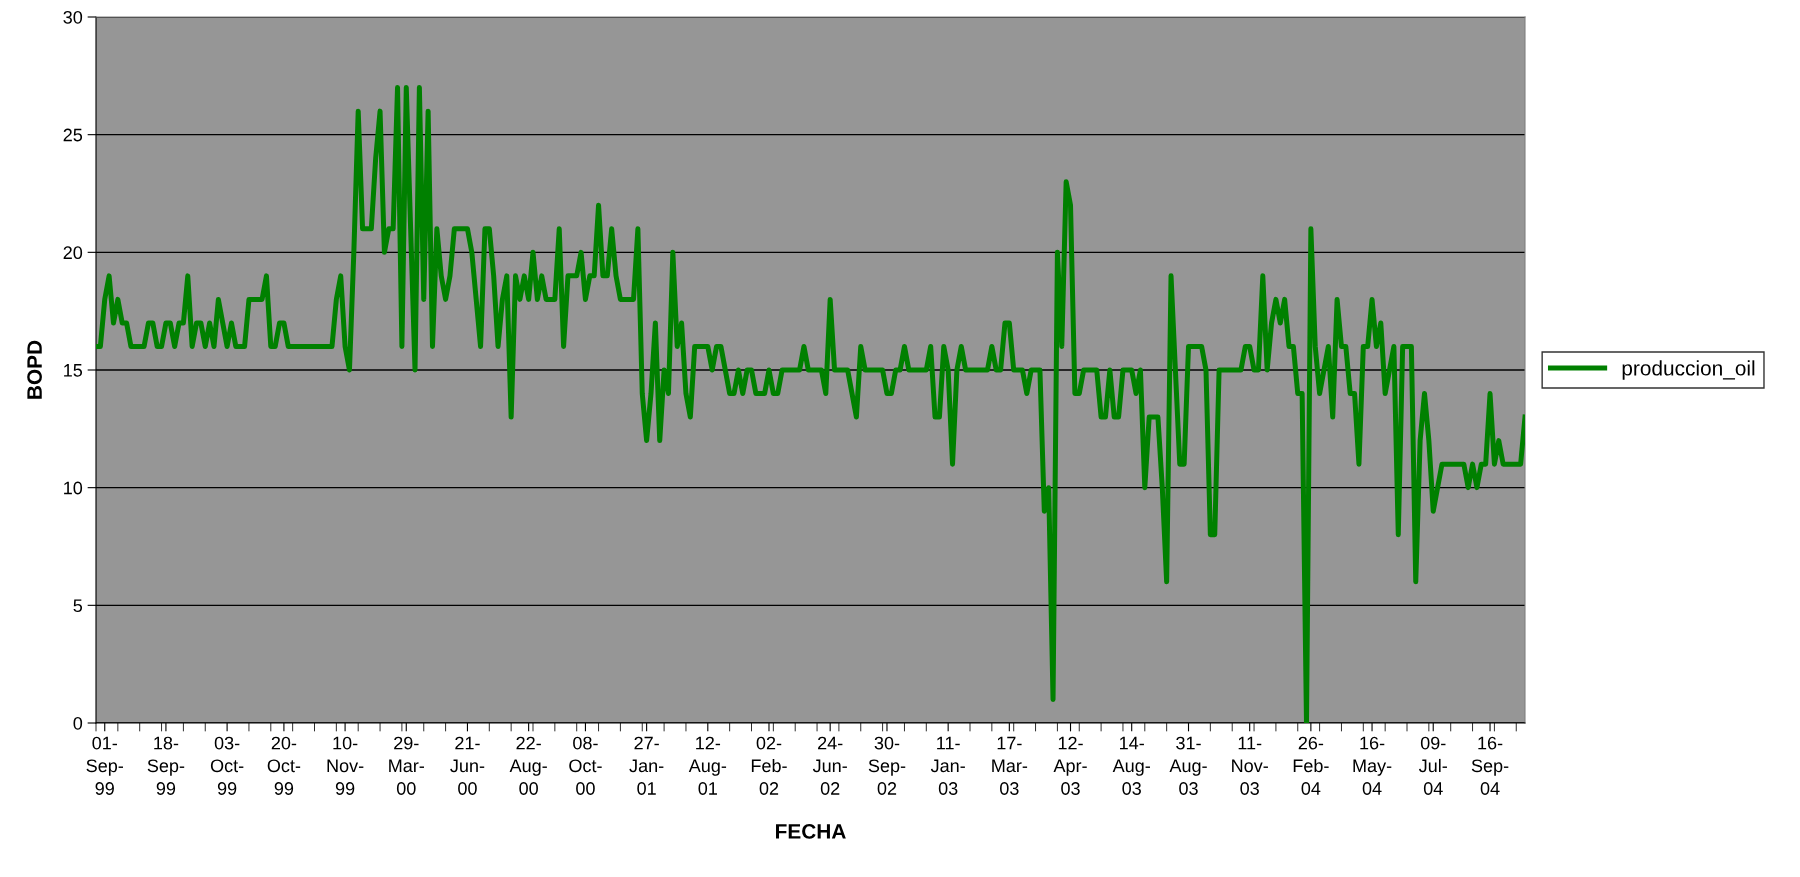 The image size is (1800, 877). What do you see at coordinates (345, 765) in the screenshot?
I see `x-tick-label: 10- Nov- 99` at bounding box center [345, 765].